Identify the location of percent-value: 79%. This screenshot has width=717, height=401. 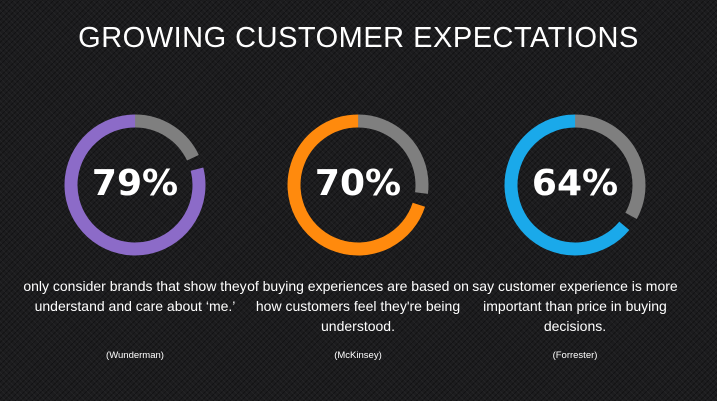
(135, 183).